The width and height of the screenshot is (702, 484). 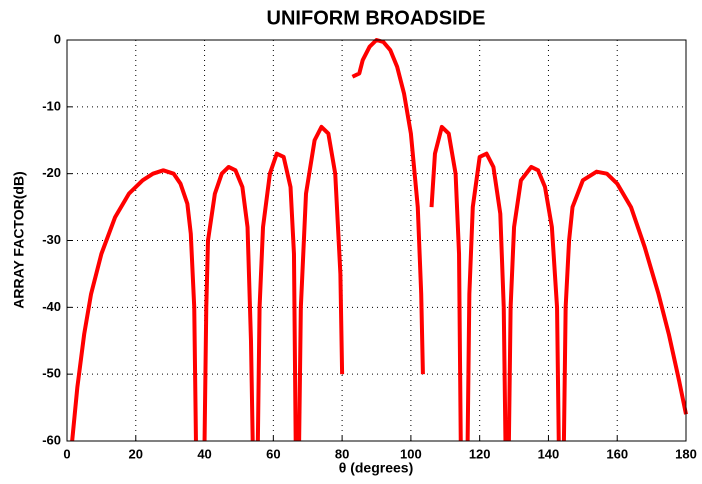 I want to click on x-tick-label: 60, so click(x=273, y=453).